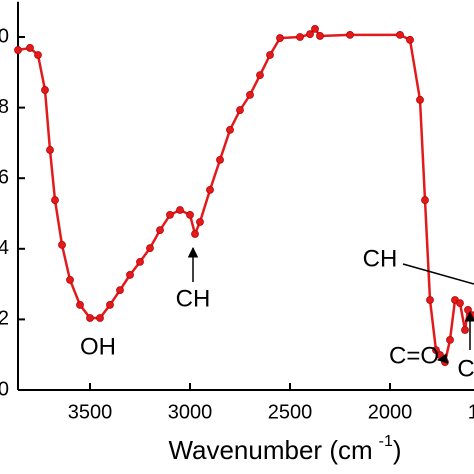 This screenshot has width=474, height=474. Describe the element at coordinates (90, 412) in the screenshot. I see `x-tick-label: 3500` at that location.